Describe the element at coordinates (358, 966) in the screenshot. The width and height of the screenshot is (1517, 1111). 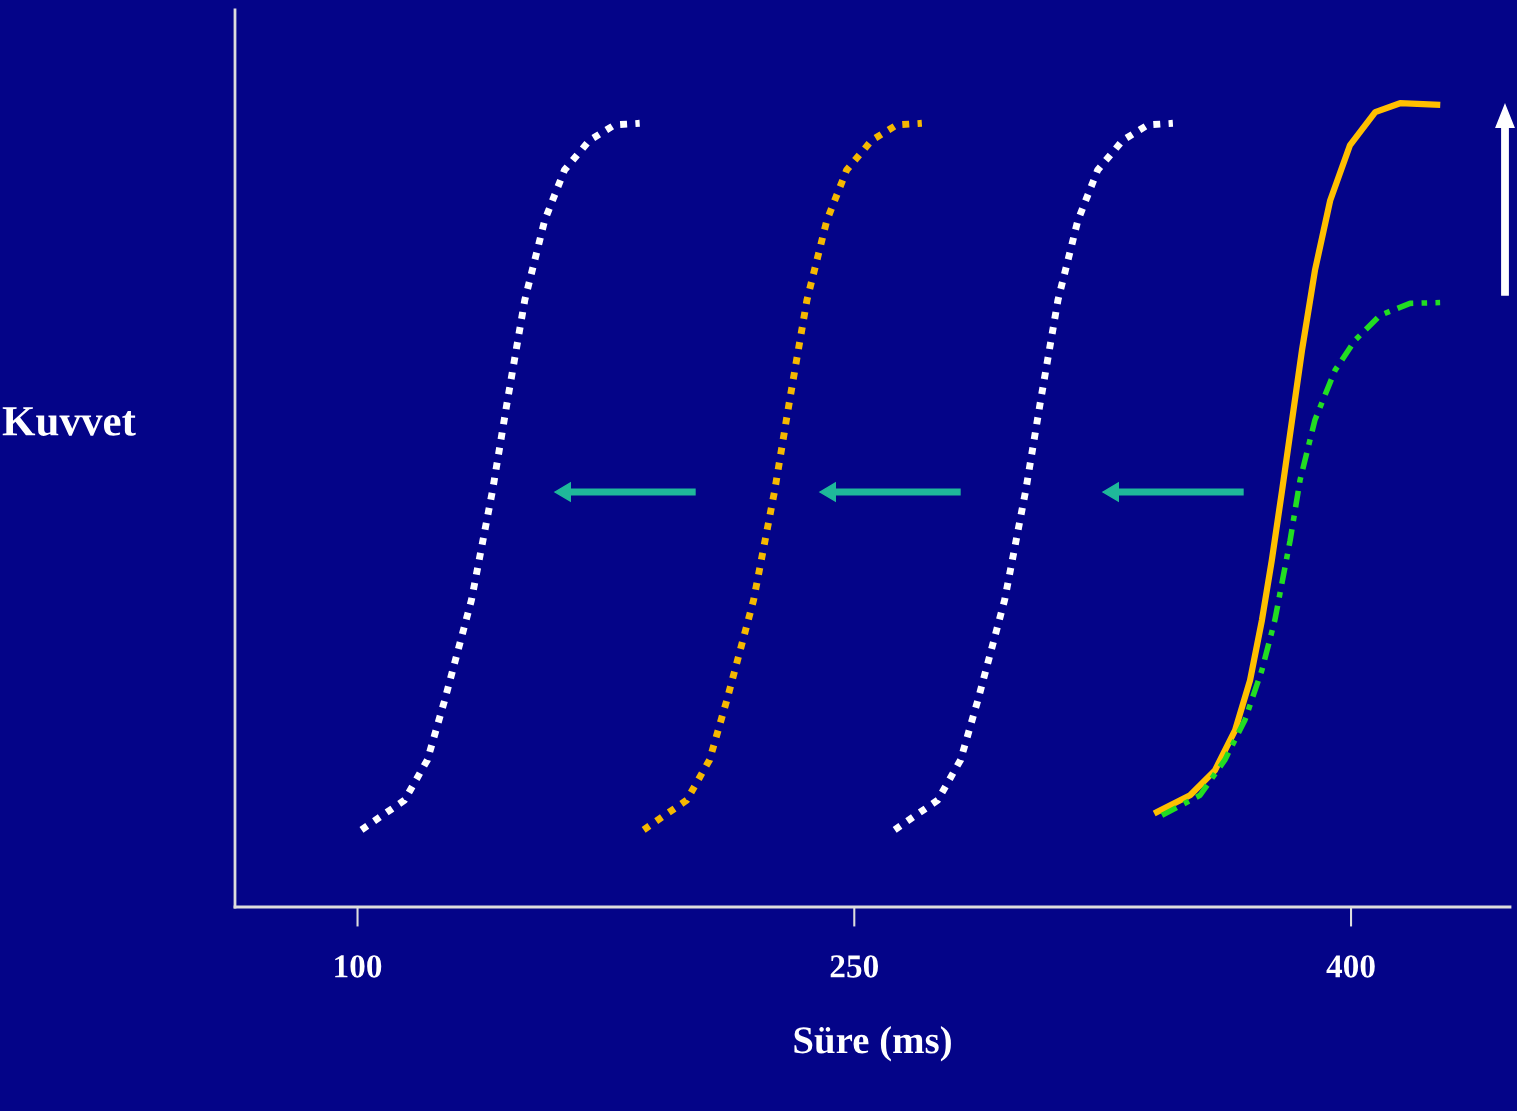
I see `x-tick-label: 100` at that location.